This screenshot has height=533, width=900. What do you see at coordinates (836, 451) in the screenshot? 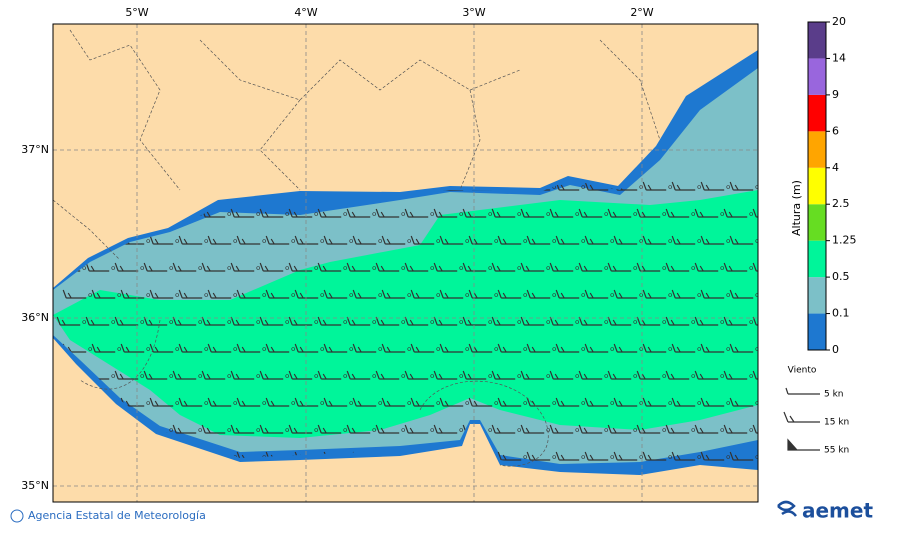
I see `wind-legend-label: 55 kn` at bounding box center [836, 451].